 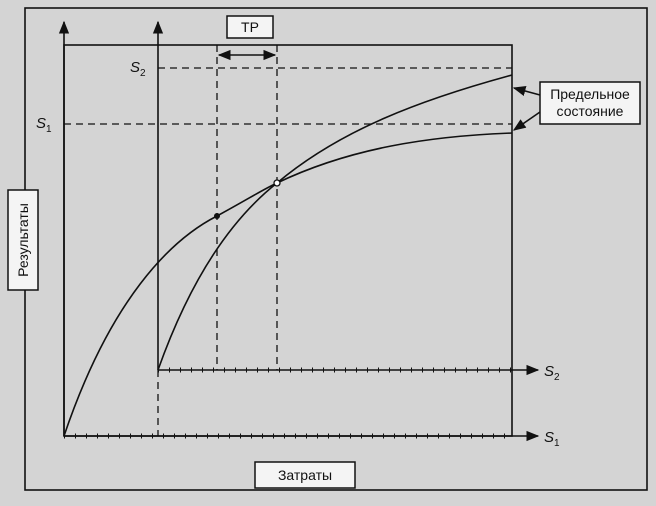 I want to click on axis-label: S1, so click(x=552, y=439).